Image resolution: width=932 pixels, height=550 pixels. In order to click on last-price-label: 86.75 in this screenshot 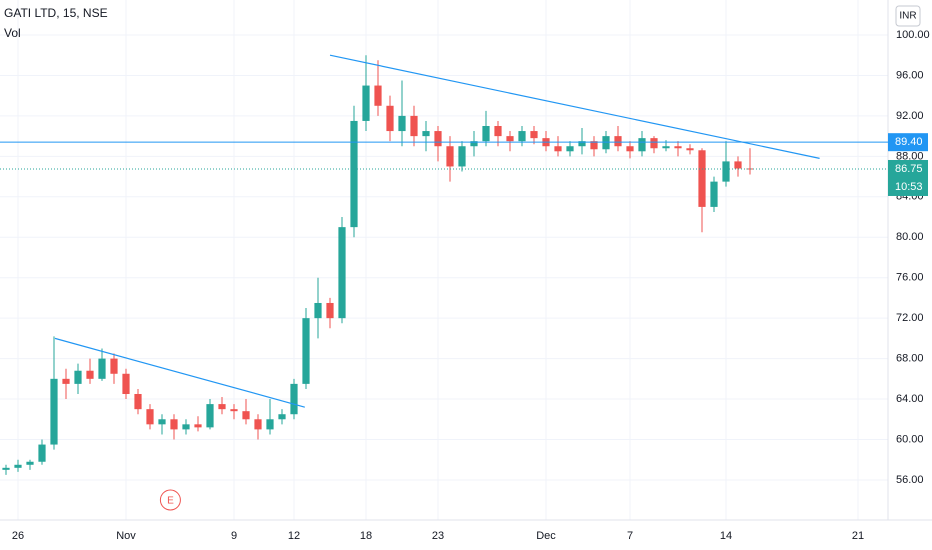, I will do `click(909, 169)`.